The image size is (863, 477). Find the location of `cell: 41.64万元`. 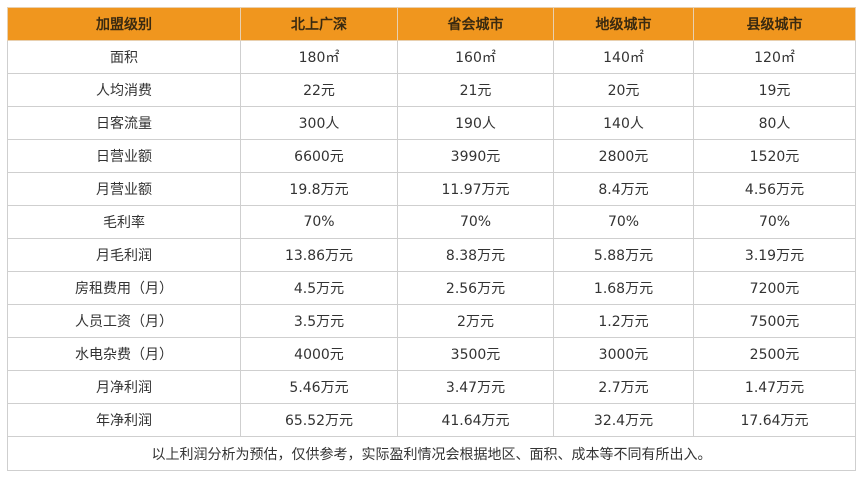

cell: 41.64万元 is located at coordinates (475, 420).